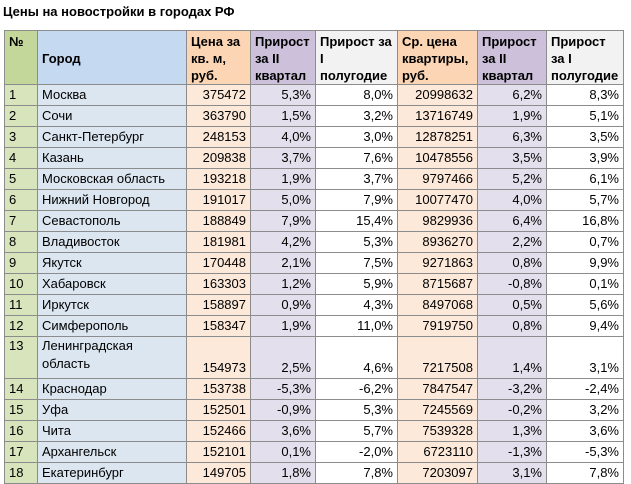 Image resolution: width=631 pixels, height=484 pixels. What do you see at coordinates (283, 305) in the screenshot?
I see `cell-growth-q2: 0,9%` at bounding box center [283, 305].